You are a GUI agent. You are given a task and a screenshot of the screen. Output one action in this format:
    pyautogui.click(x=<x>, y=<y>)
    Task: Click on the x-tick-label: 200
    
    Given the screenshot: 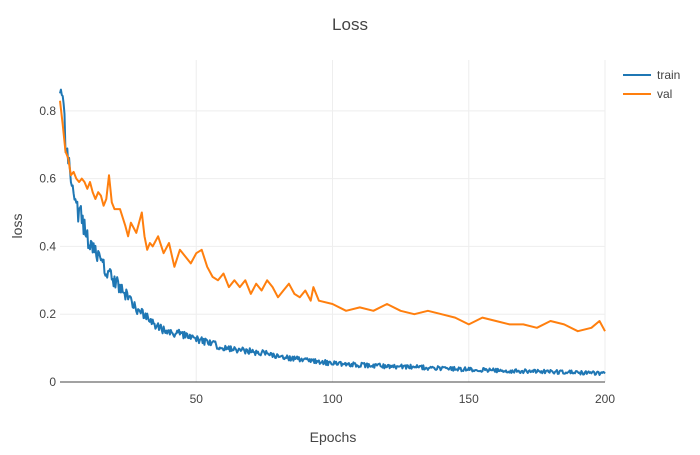 What is the action you would take?
    pyautogui.click(x=605, y=399)
    